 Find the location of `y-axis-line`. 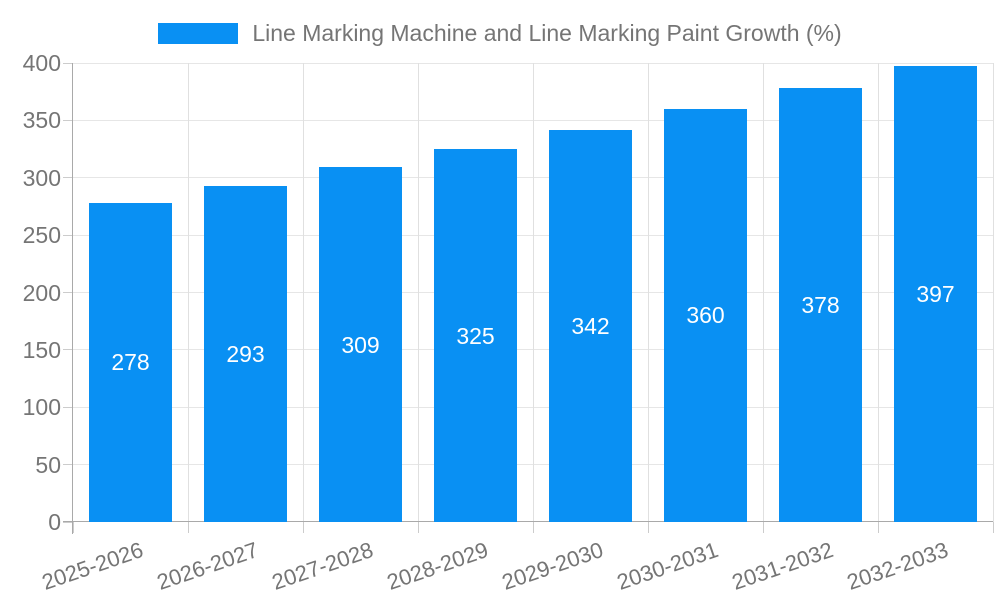

y-axis-line is located at coordinates (72, 298).